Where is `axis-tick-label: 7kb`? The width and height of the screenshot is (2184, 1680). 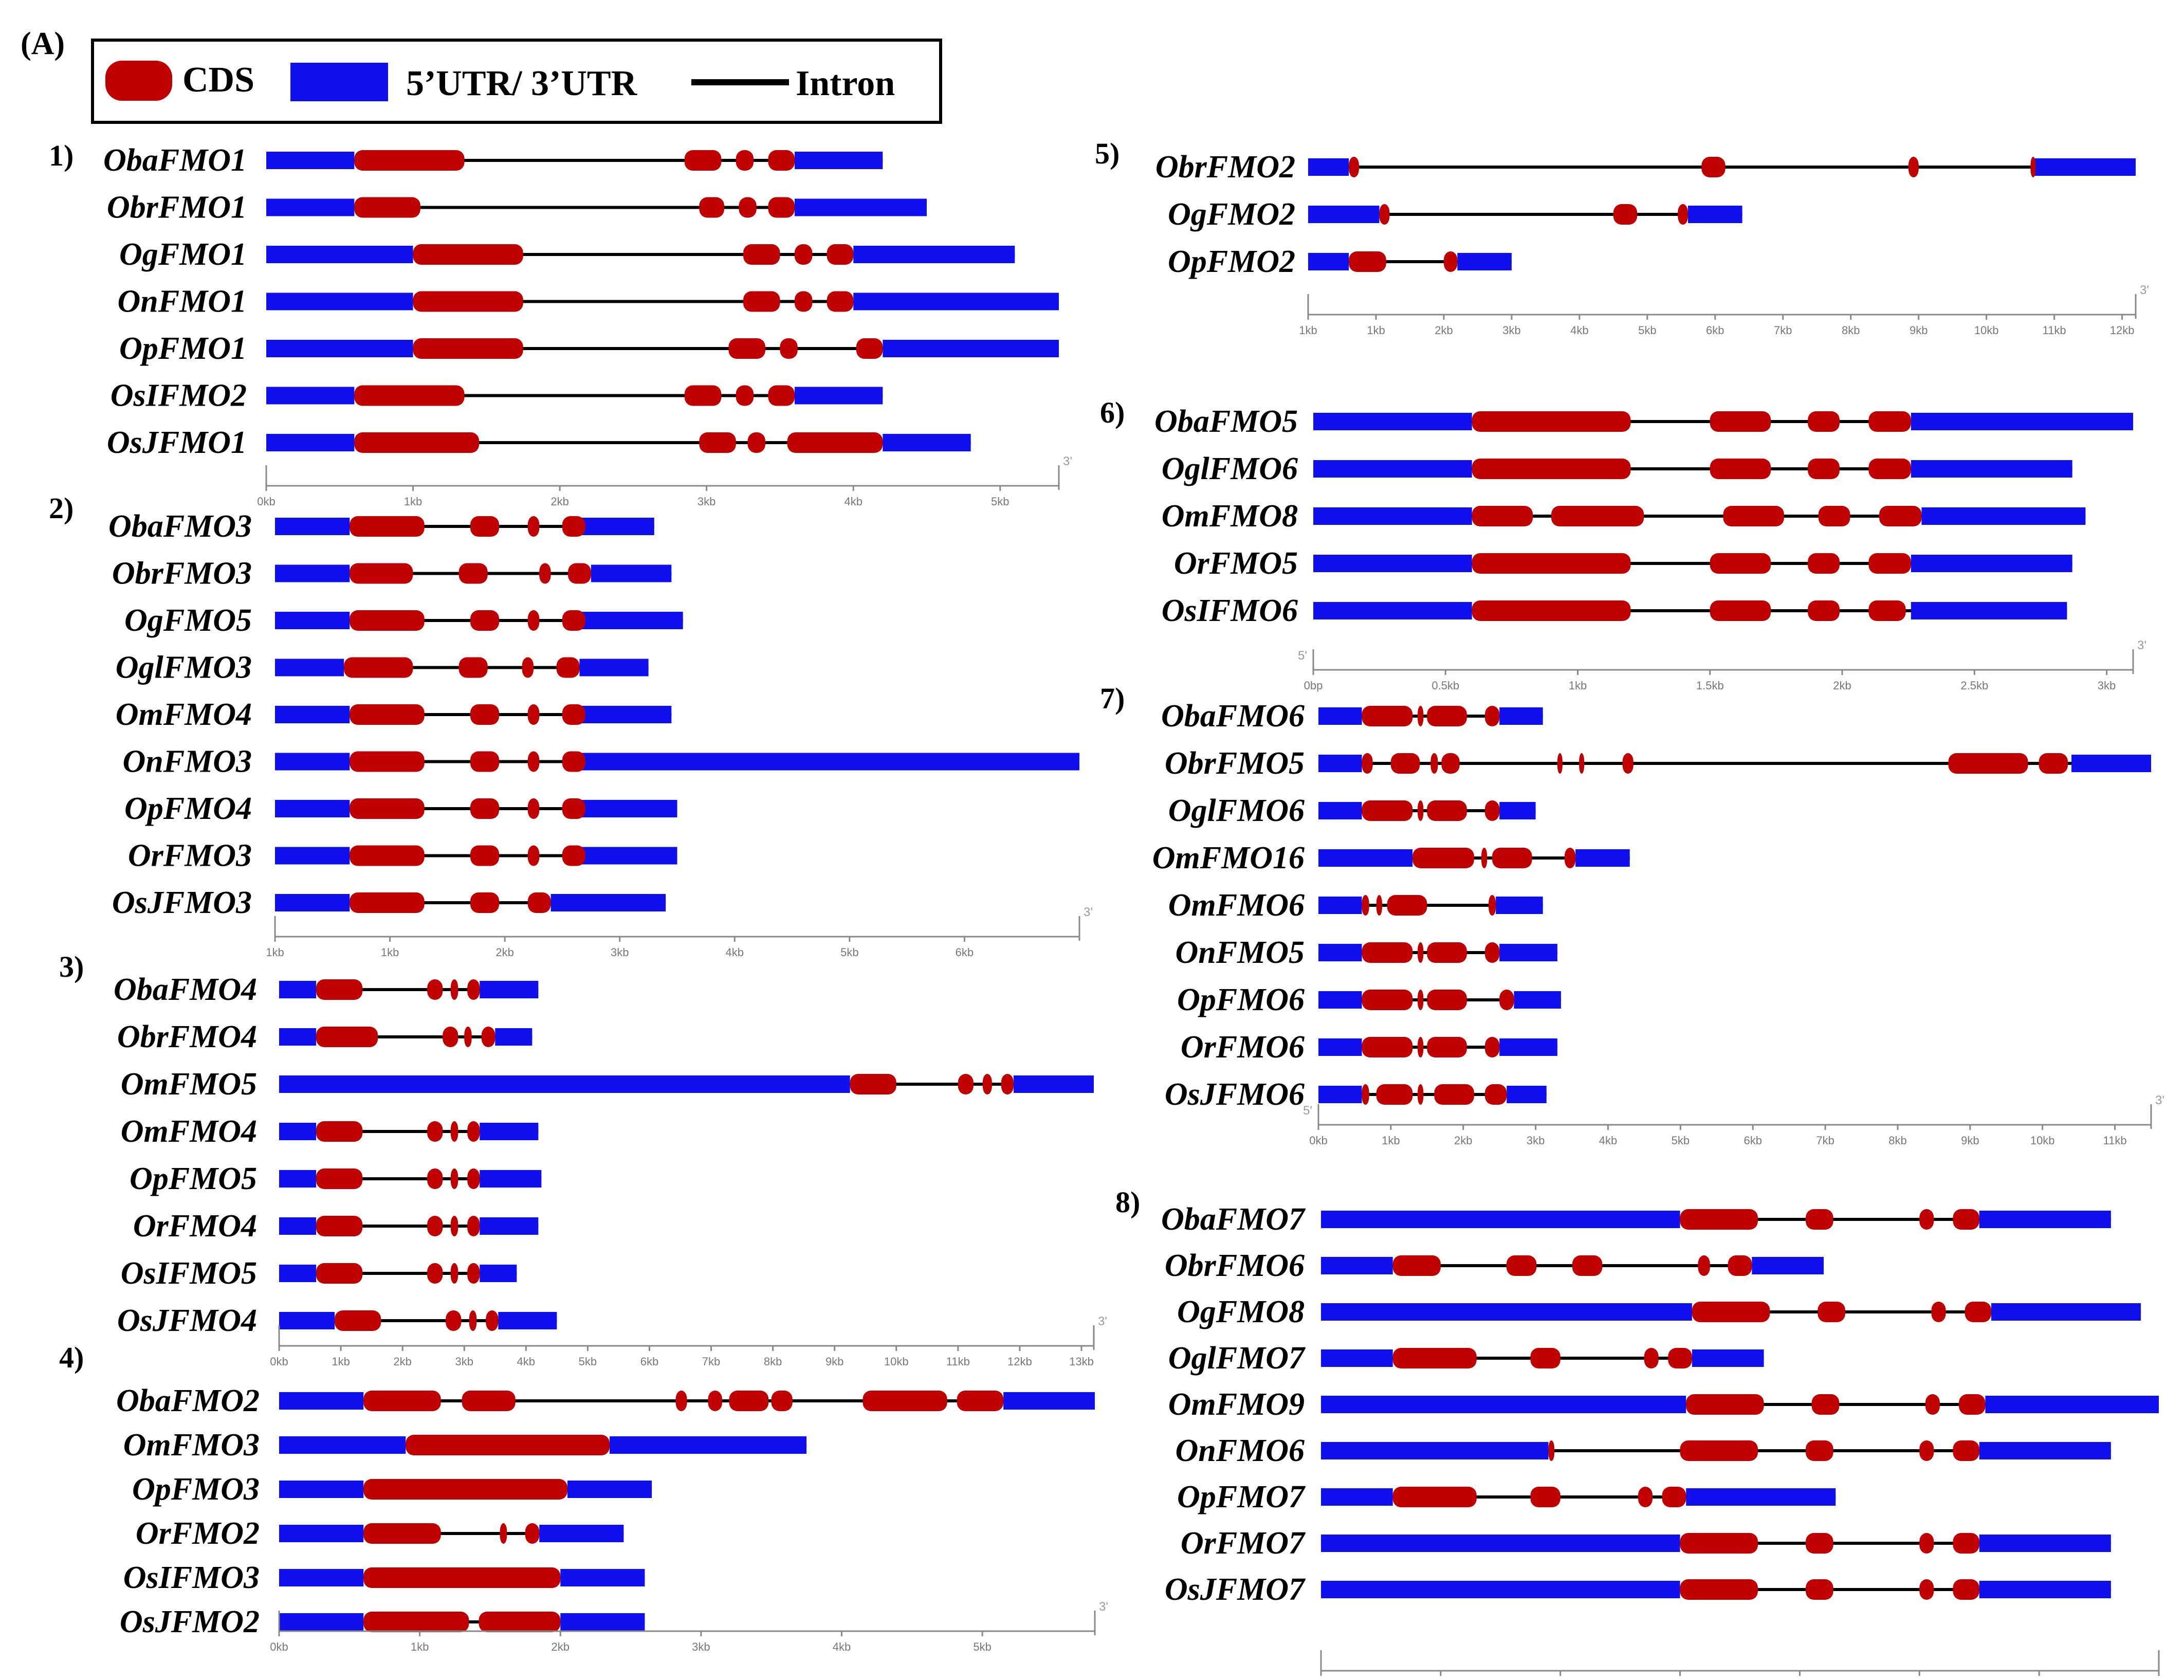
axis-tick-label: 7kb is located at coordinates (711, 1361).